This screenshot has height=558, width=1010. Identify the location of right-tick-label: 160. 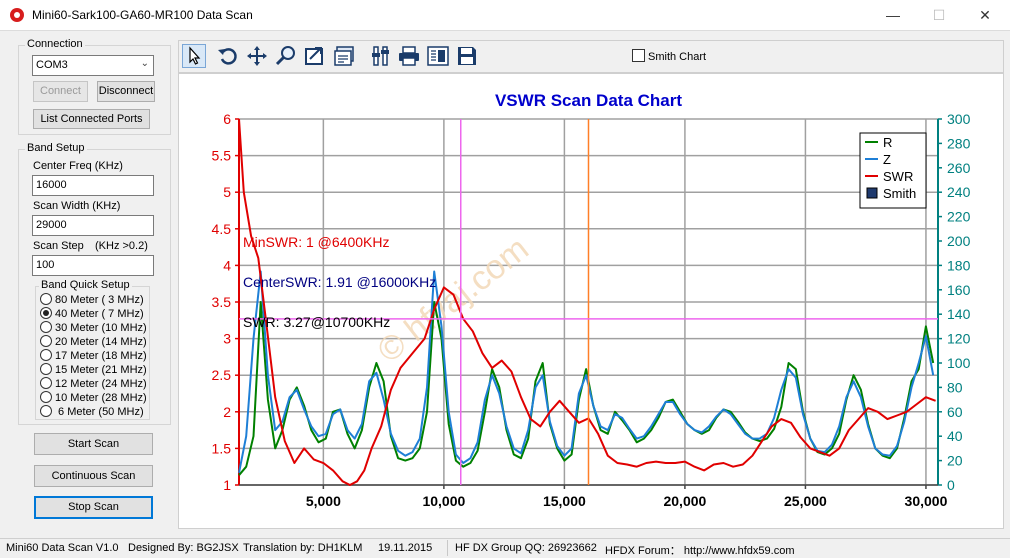
(959, 290).